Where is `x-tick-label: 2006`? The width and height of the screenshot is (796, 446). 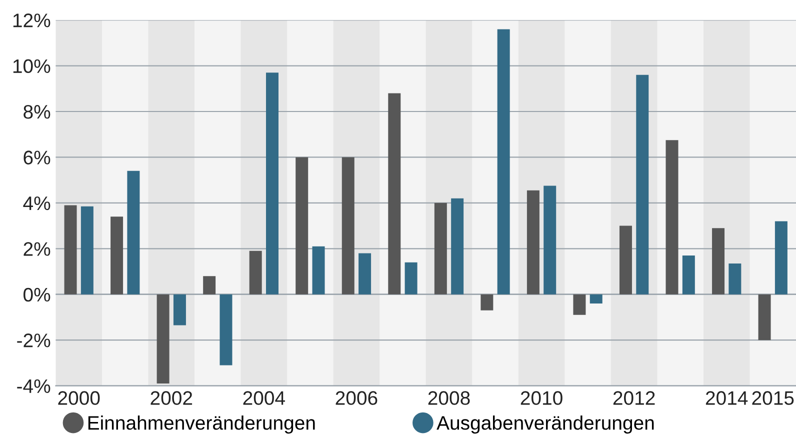
x-tick-label: 2006 is located at coordinates (357, 398).